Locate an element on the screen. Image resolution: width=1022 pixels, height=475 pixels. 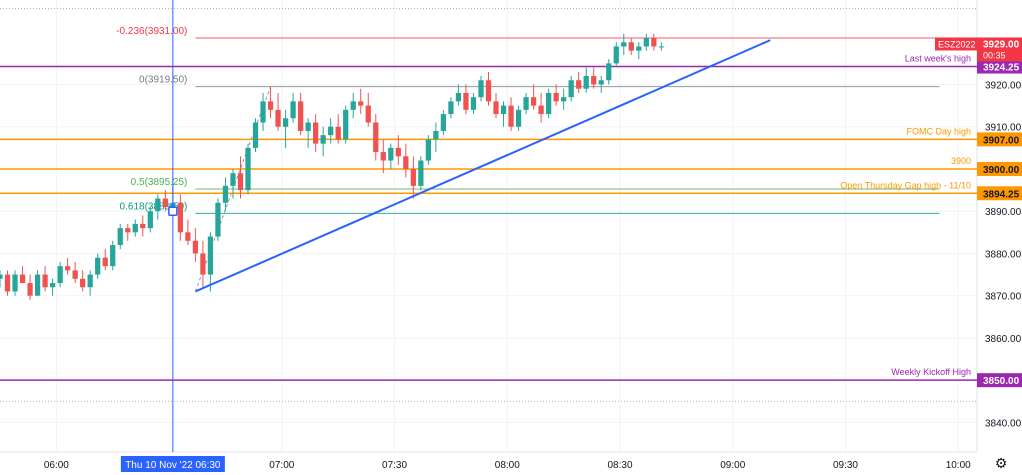
time-tick-label: 09:30 is located at coordinates (845, 465).